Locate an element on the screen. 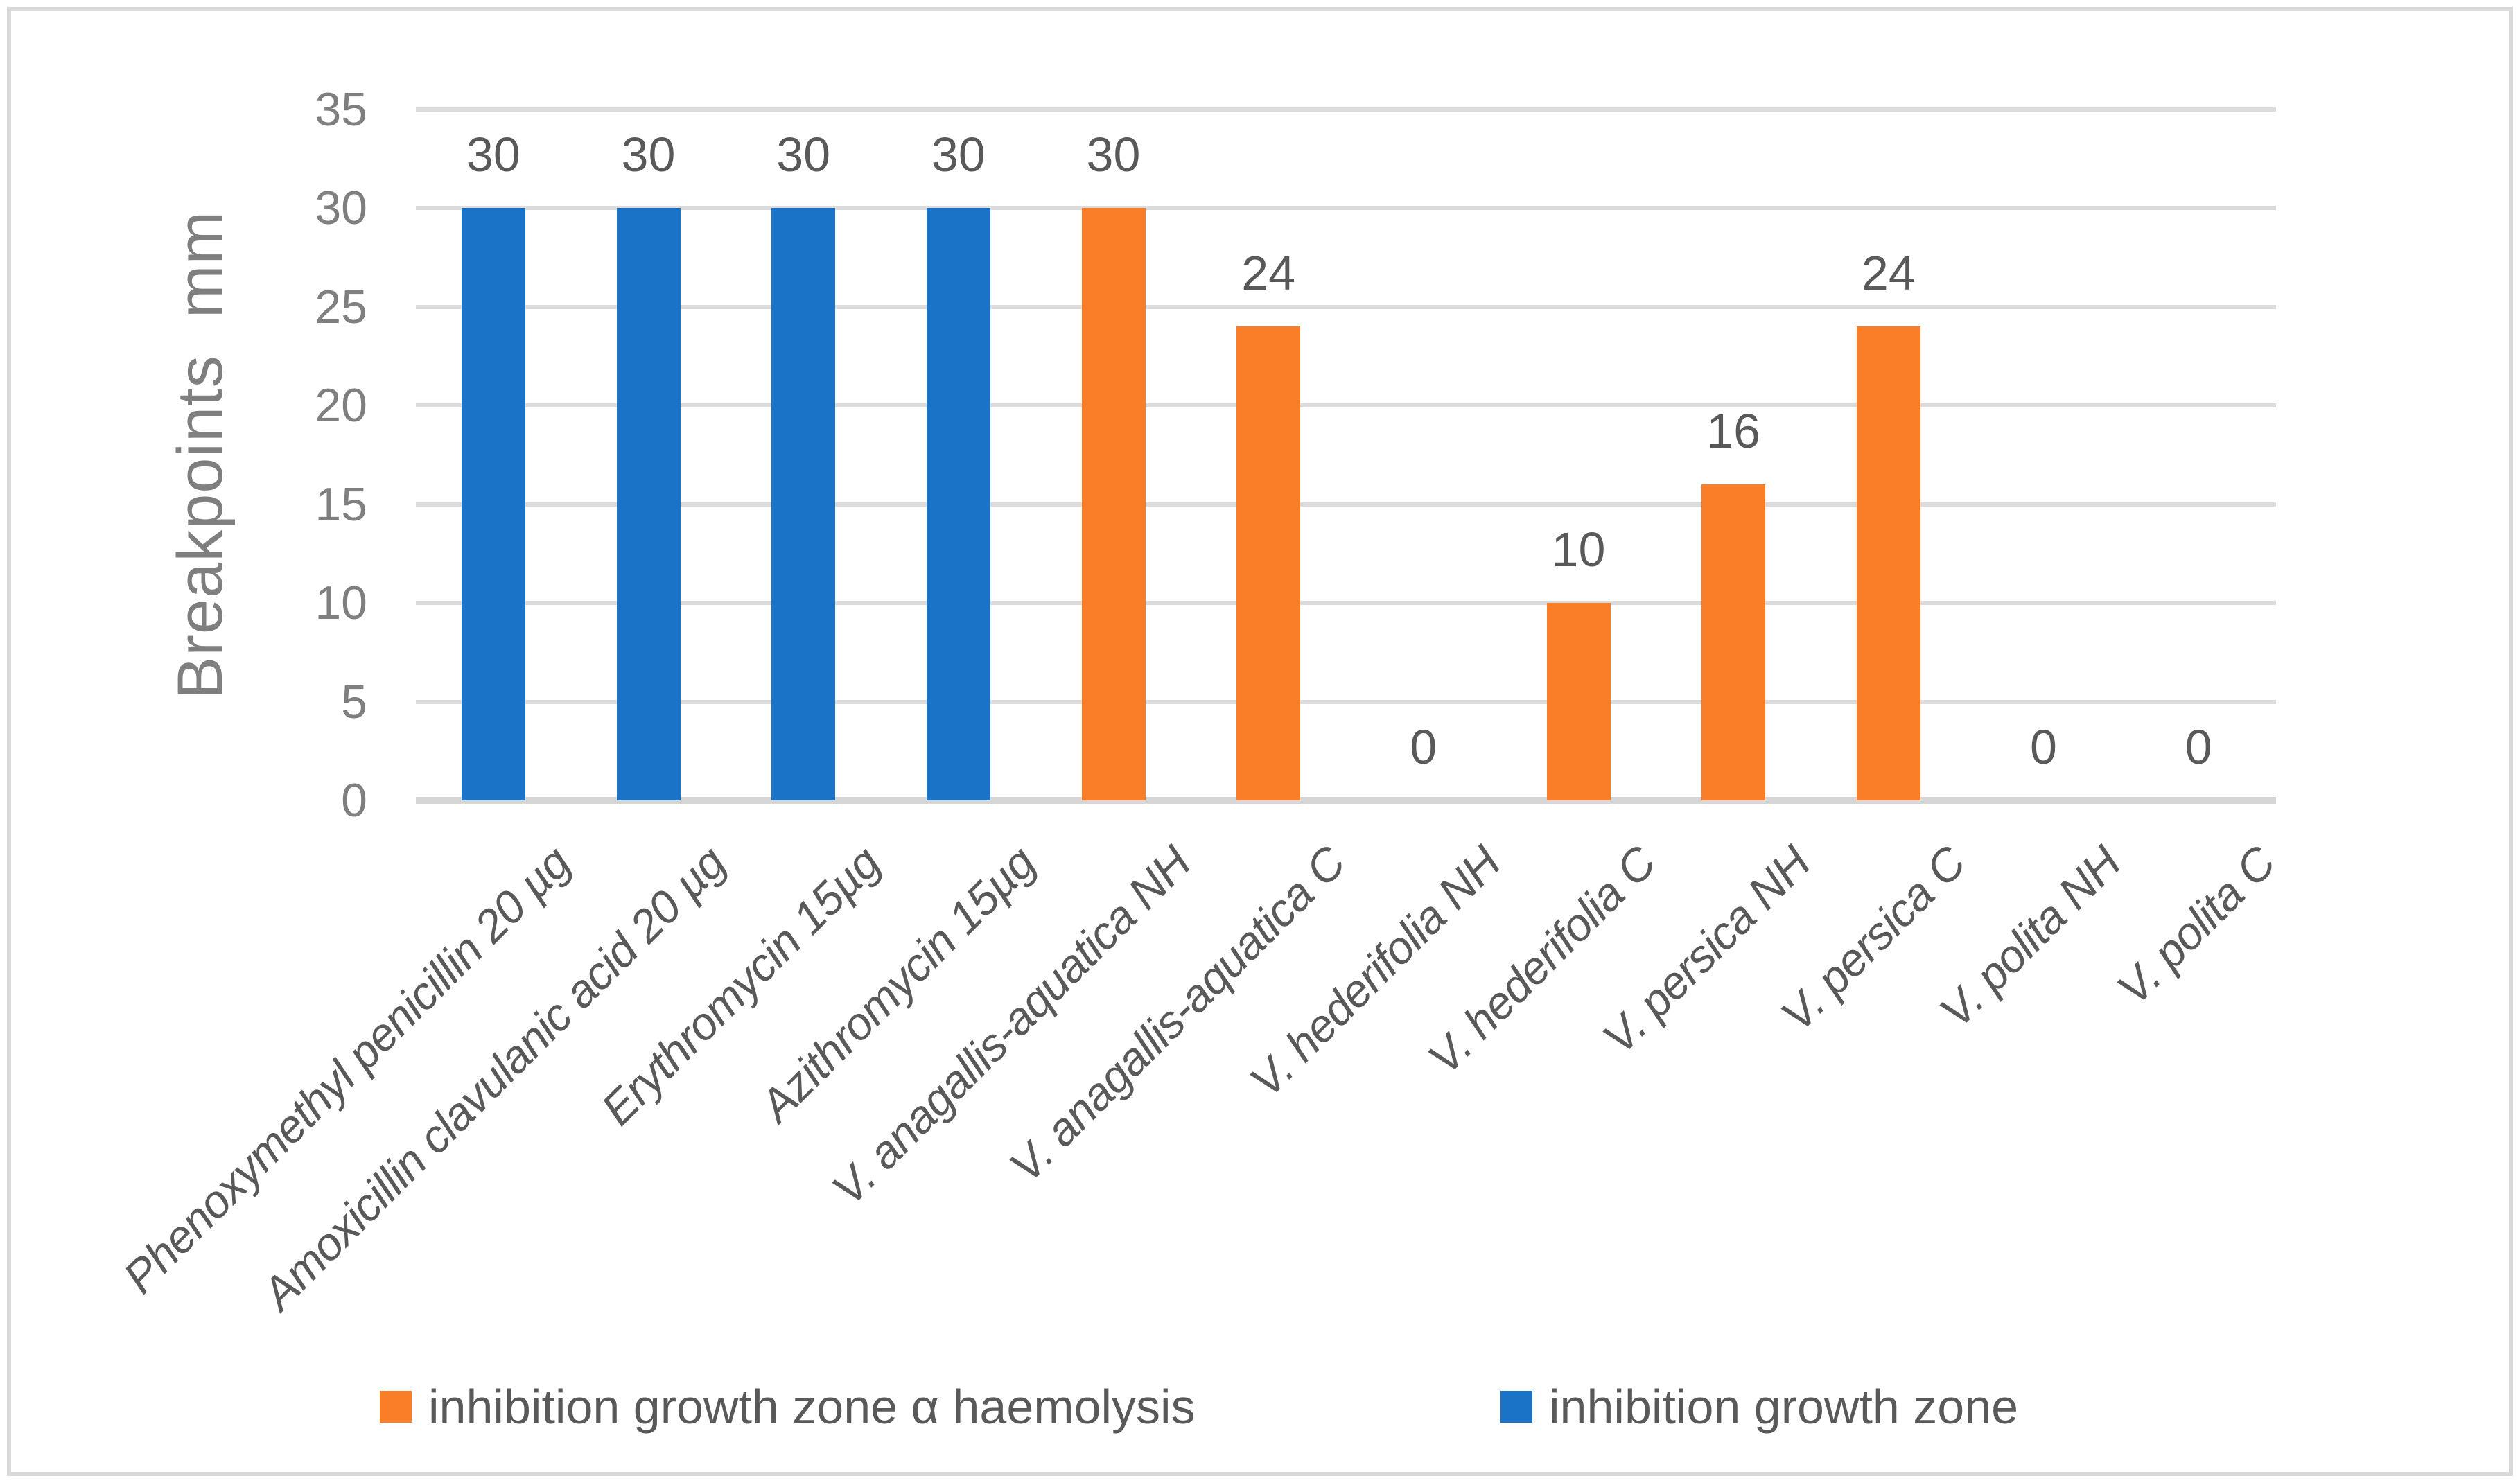 The width and height of the screenshot is (2520, 1483). y-tick-label: 25 is located at coordinates (341, 306).